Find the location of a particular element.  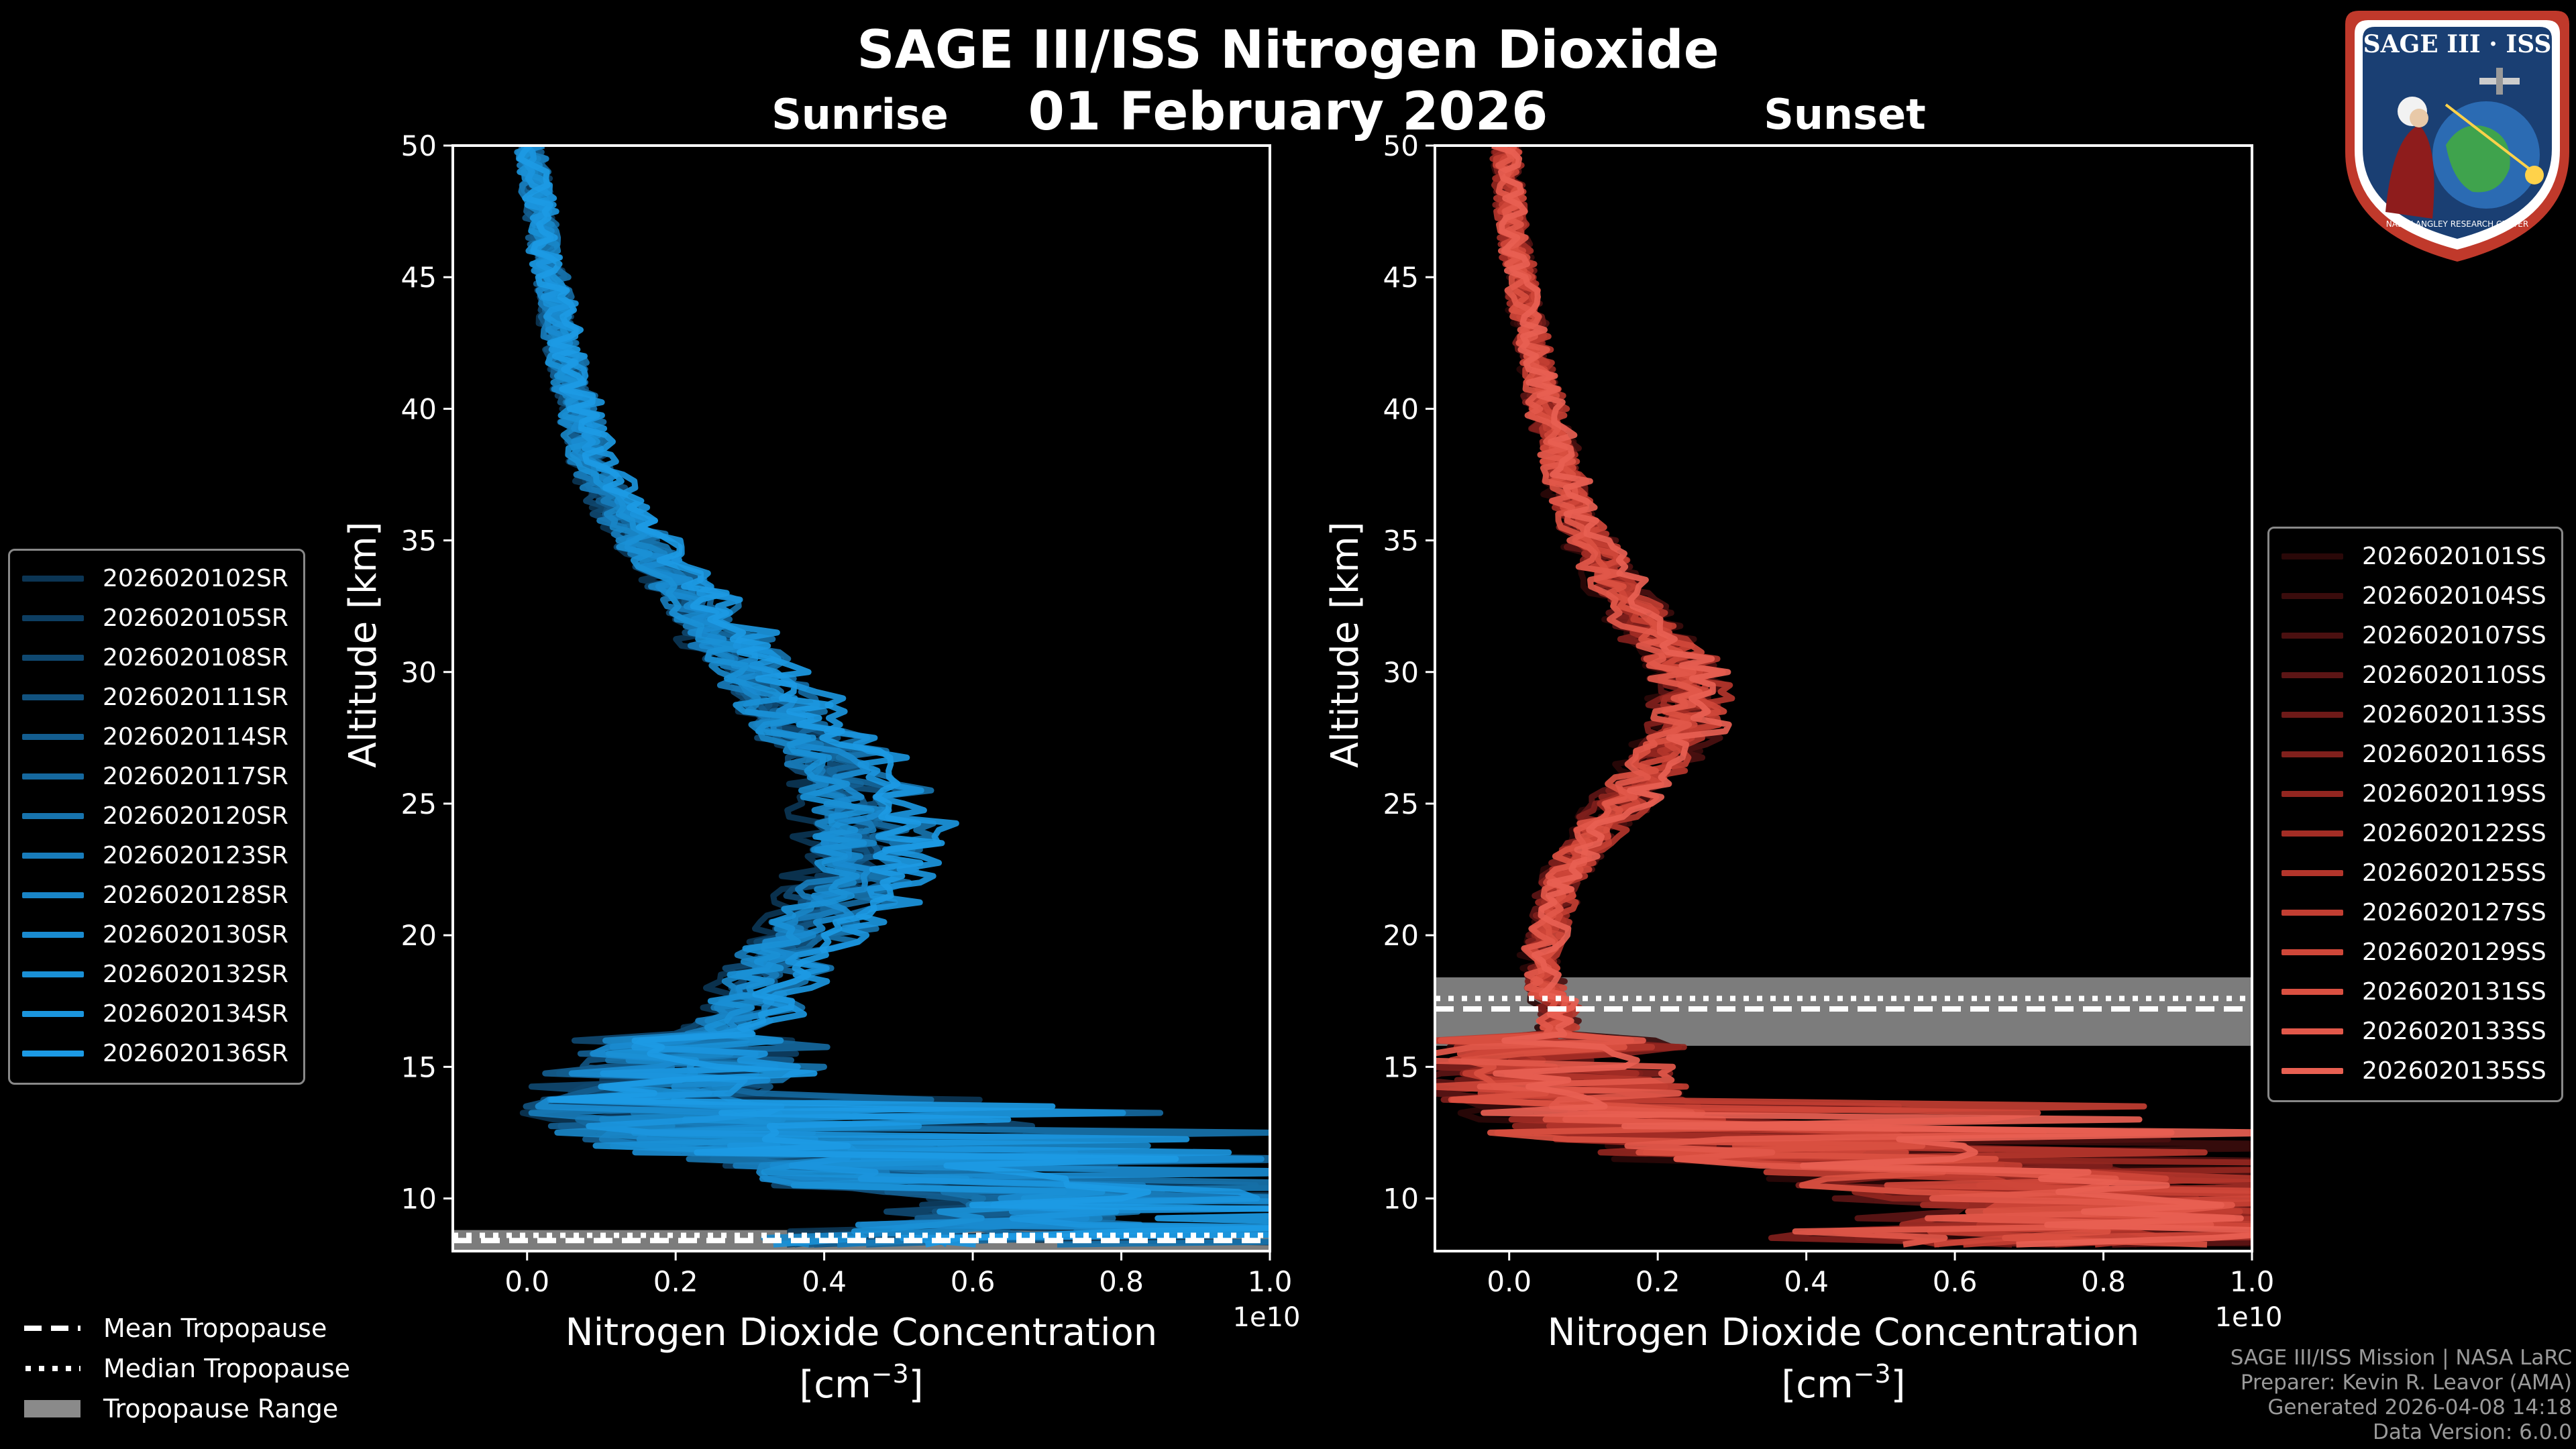

legend-label: 2026020108SR is located at coordinates (195, 658).